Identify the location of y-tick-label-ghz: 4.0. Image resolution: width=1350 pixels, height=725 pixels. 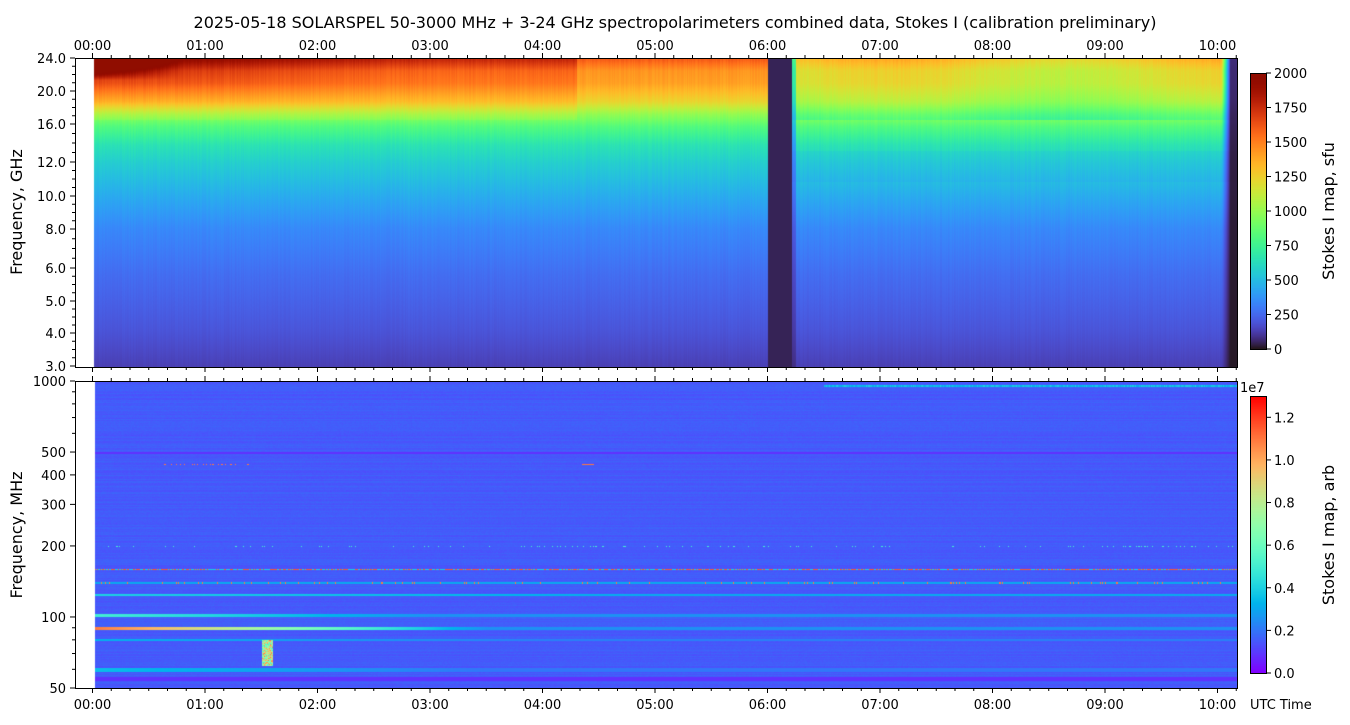
(55, 334).